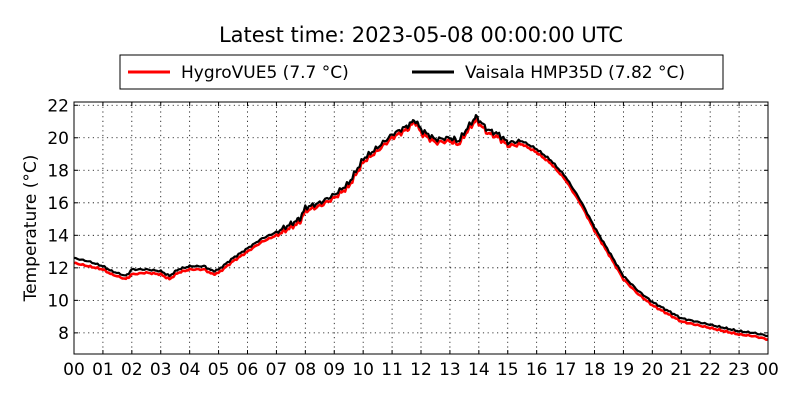  What do you see at coordinates (58, 204) in the screenshot?
I see `y-tick-label: 16` at bounding box center [58, 204].